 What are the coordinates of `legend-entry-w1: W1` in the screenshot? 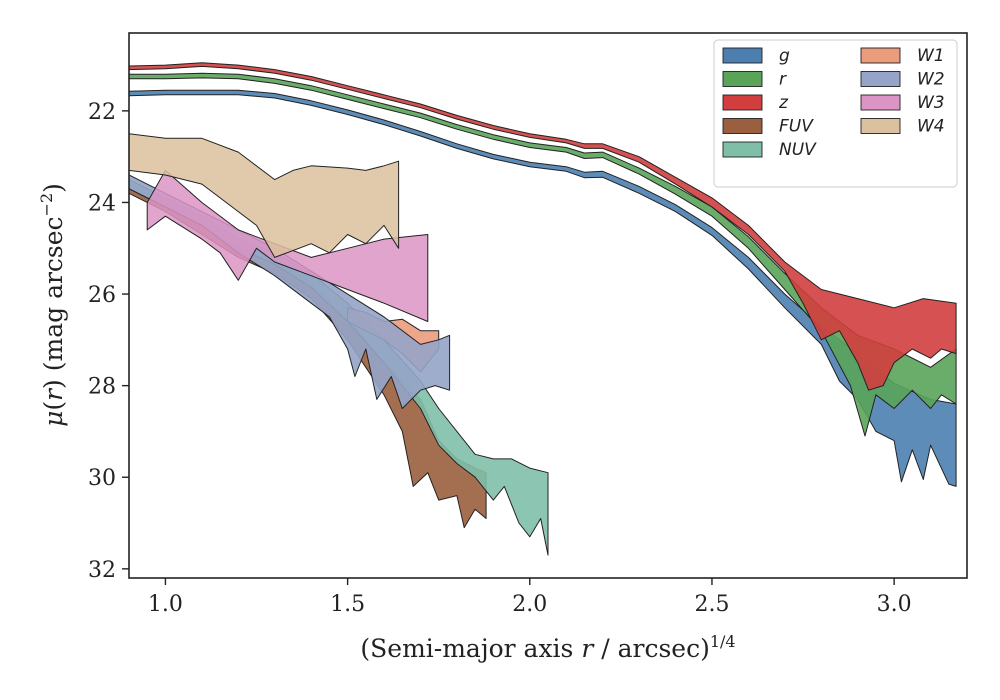 It's located at (902, 56).